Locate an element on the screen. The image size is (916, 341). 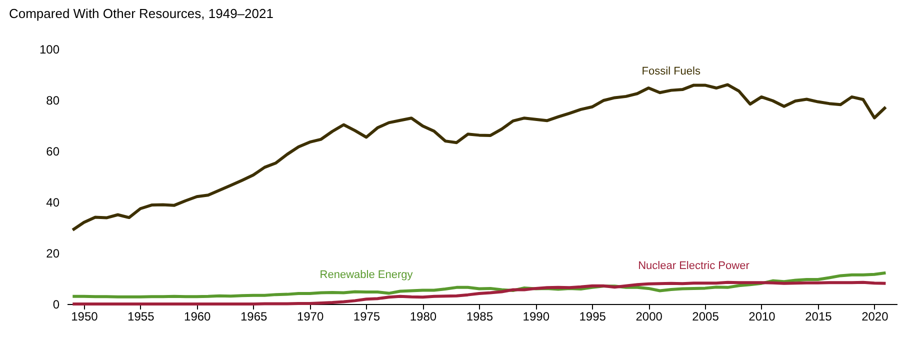
y-tick-label: 20 is located at coordinates (53, 253).